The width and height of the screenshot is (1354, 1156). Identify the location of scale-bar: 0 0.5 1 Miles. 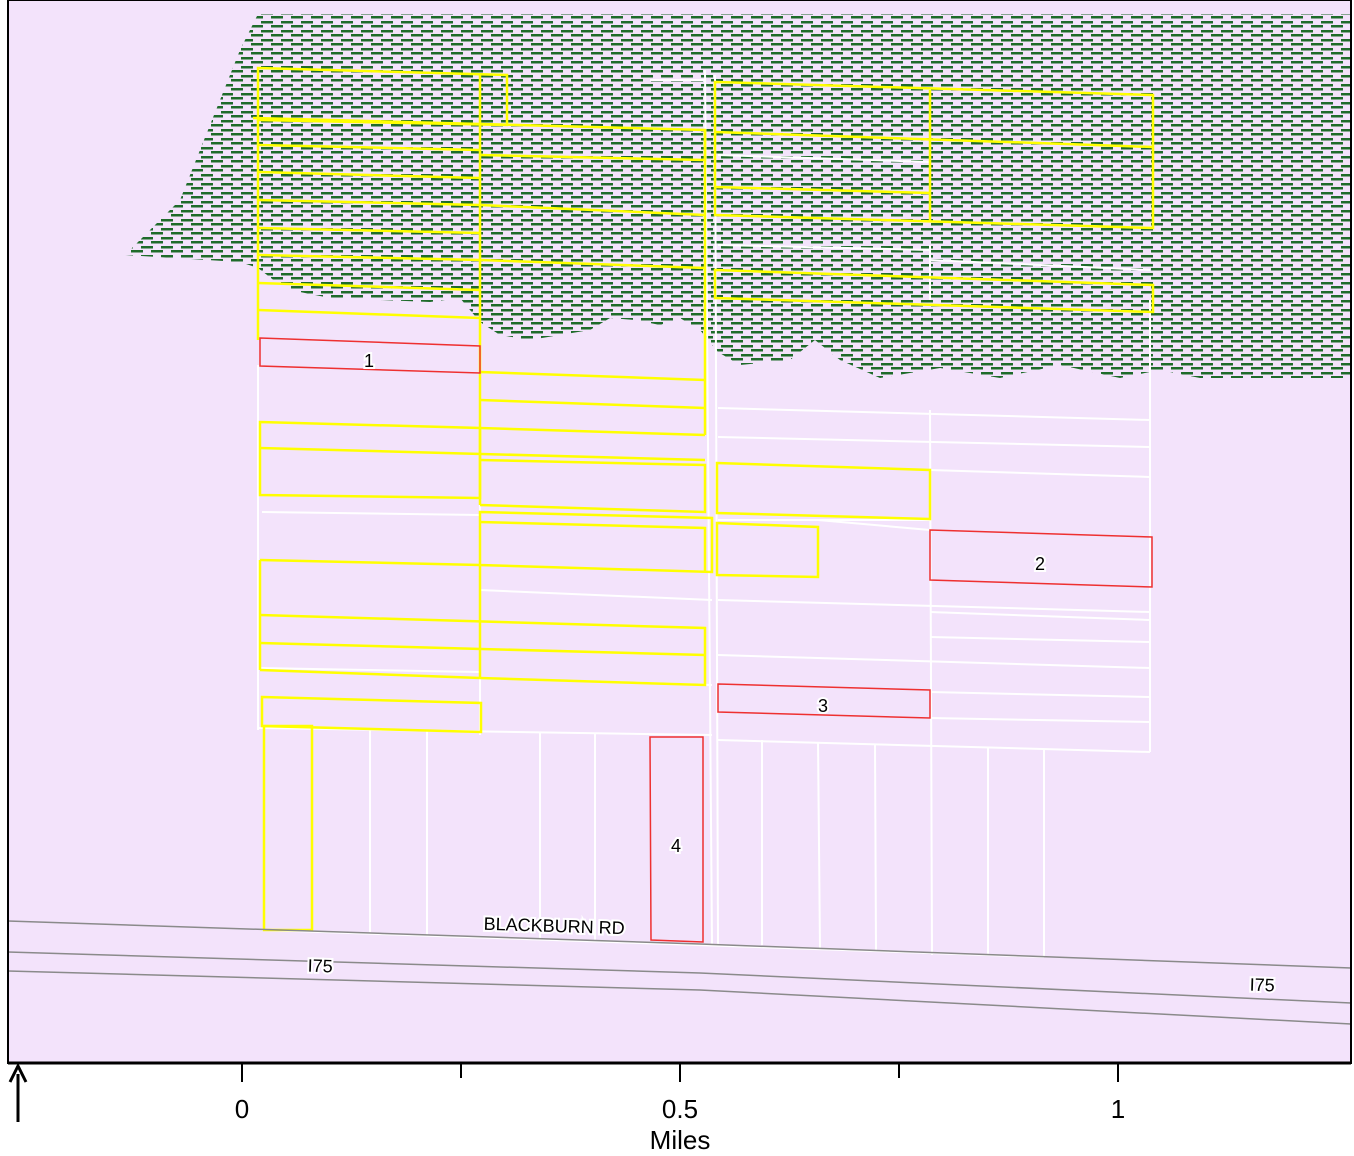
(679, 1108).